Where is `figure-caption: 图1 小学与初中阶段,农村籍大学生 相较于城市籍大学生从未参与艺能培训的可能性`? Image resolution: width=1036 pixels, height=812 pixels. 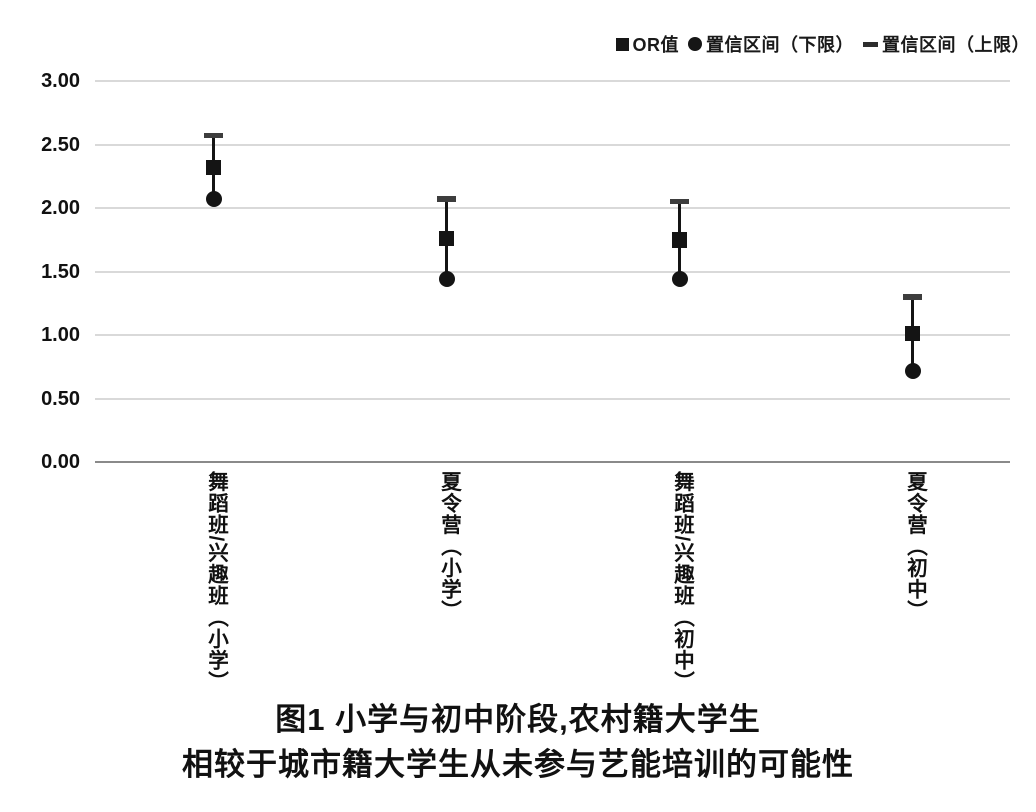 figure-caption: 图1 小学与初中阶段,农村籍大学生 相较于城市籍大学生从未参与艺能培训的可能性 is located at coordinates (518, 742).